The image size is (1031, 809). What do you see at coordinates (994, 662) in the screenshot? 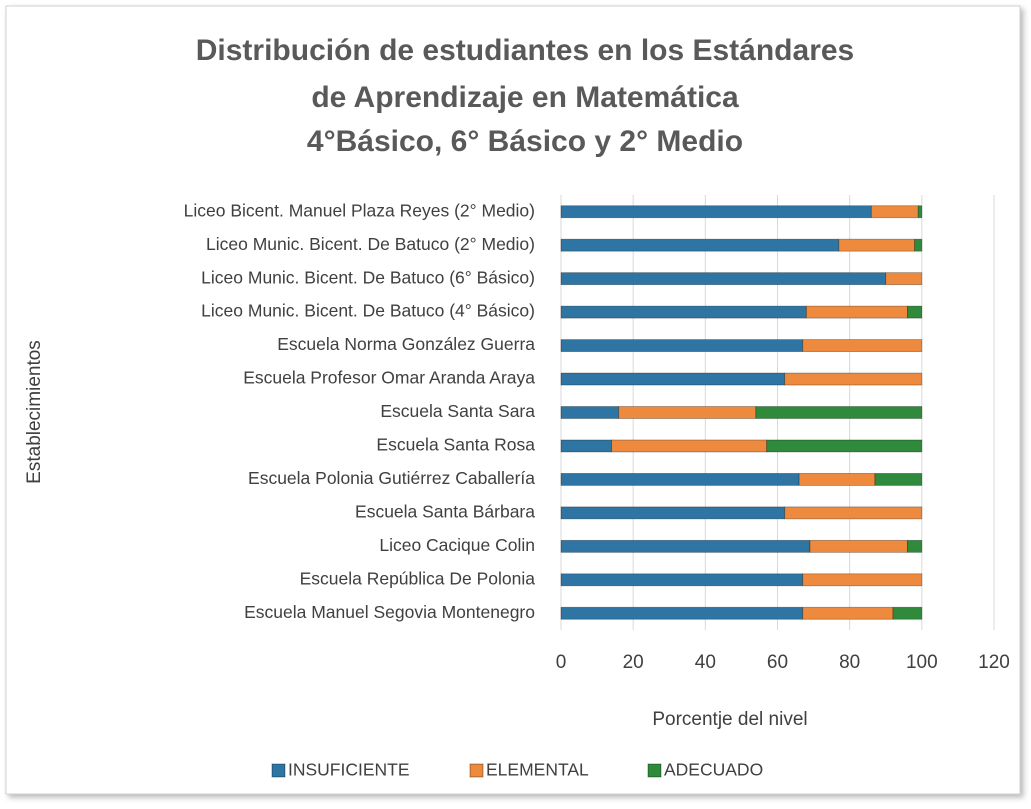
I see `x-tick-label: 120` at bounding box center [994, 662].